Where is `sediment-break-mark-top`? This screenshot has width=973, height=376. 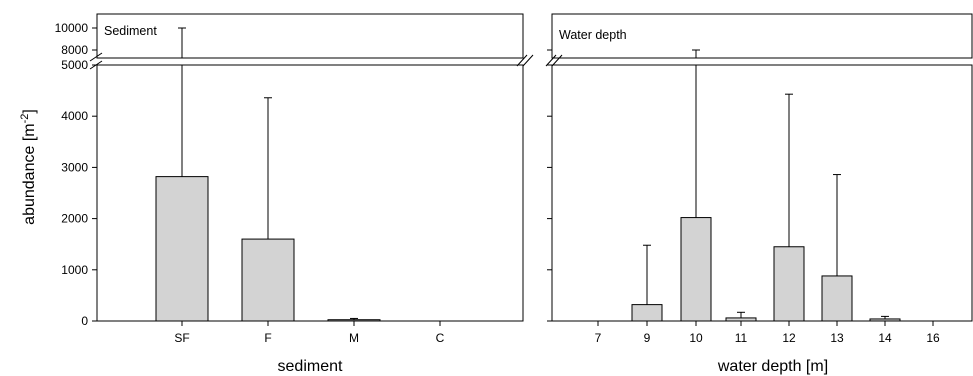 sediment-break-mark-top is located at coordinates (96, 57).